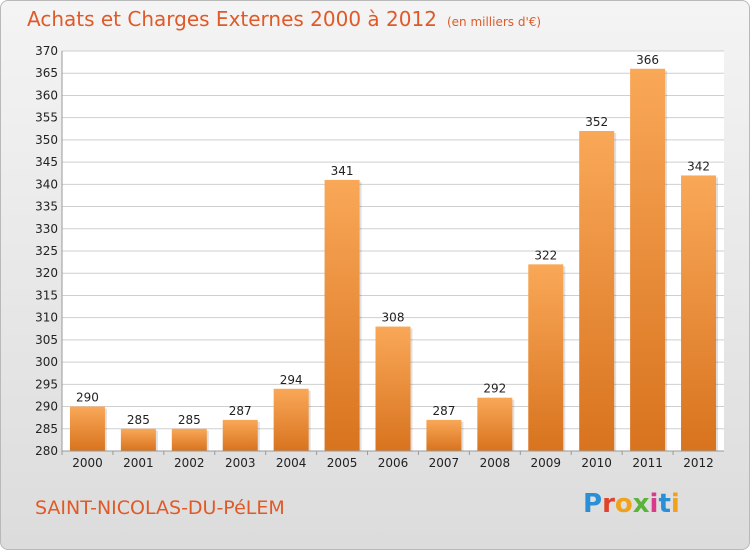 Image resolution: width=750 pixels, height=550 pixels. I want to click on y-tick-label: 345, so click(46, 162).